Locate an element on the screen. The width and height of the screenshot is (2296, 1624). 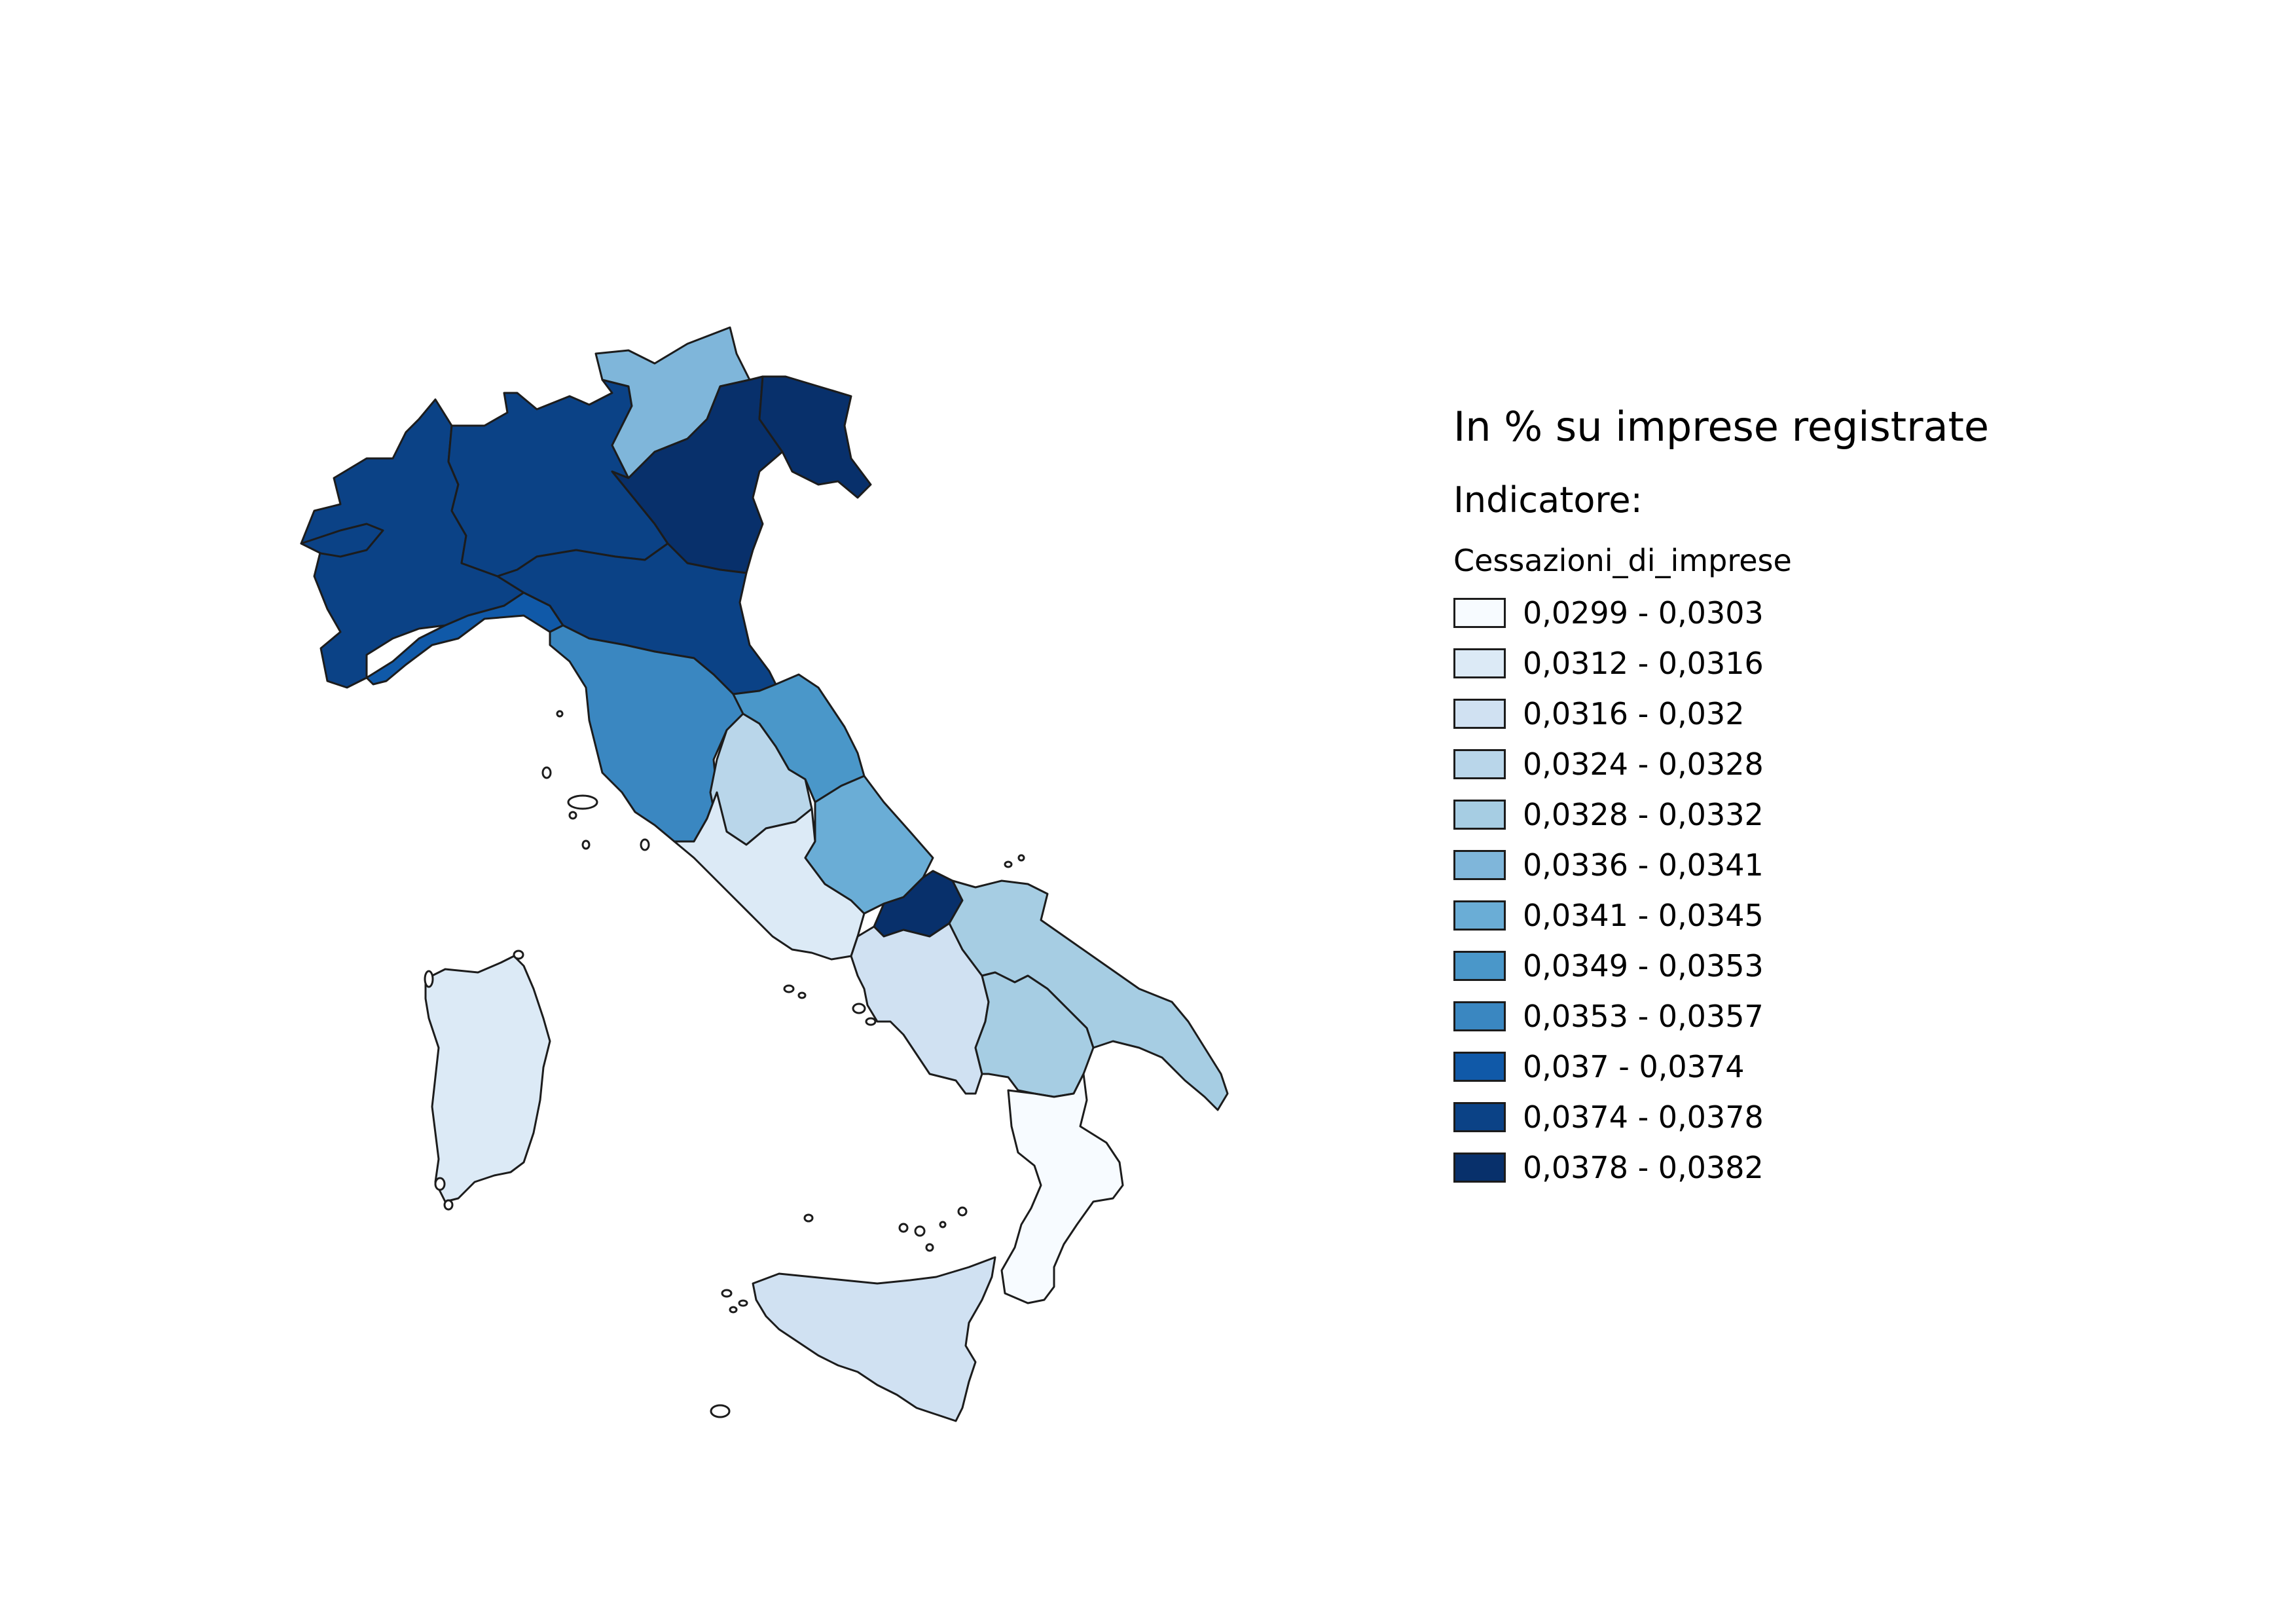
legend-label: 0,0353 - 0,0357 is located at coordinates (1643, 1016).